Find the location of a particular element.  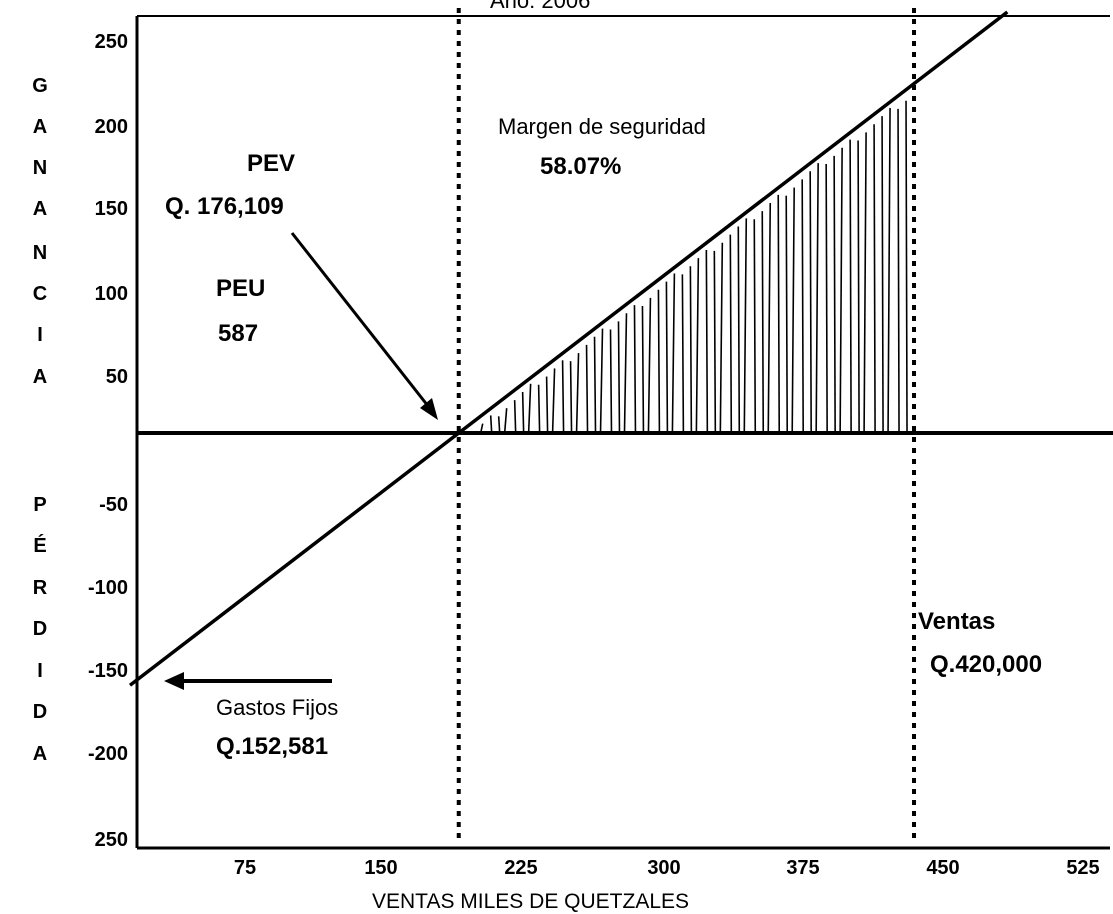

x-tick-label: 375 is located at coordinates (803, 868).